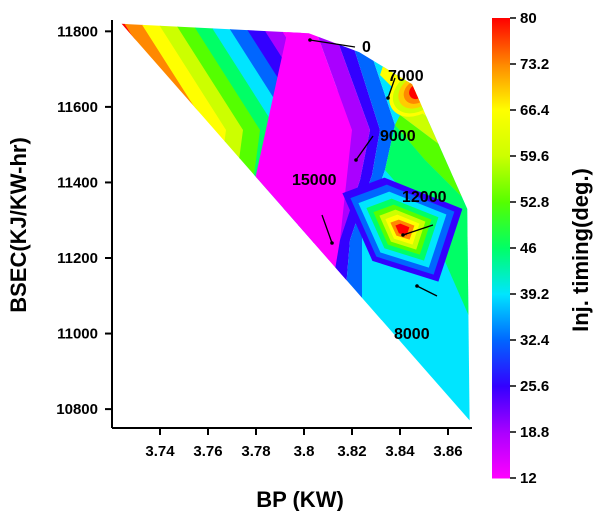 The height and width of the screenshot is (511, 598). What do you see at coordinates (402, 229) in the screenshot?
I see `contour-ring` at bounding box center [402, 229].